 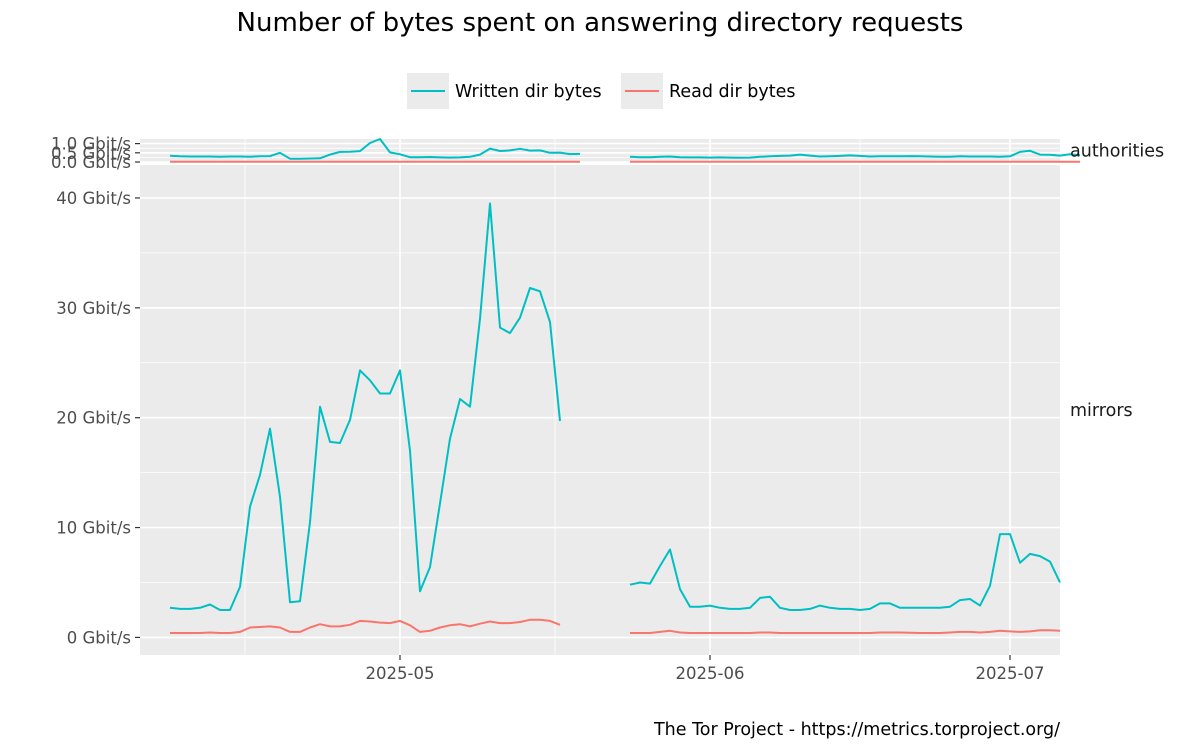 I want to click on y-tick-label: 40 Gbit/s, so click(x=93, y=198).